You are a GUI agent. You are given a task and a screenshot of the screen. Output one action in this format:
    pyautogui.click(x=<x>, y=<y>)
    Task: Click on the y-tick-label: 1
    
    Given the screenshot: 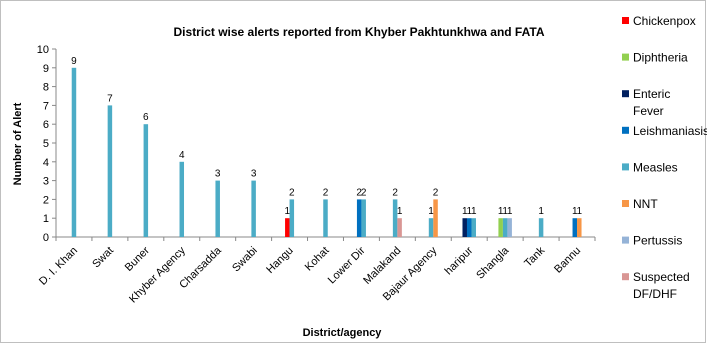 What is the action you would take?
    pyautogui.click(x=46, y=219)
    